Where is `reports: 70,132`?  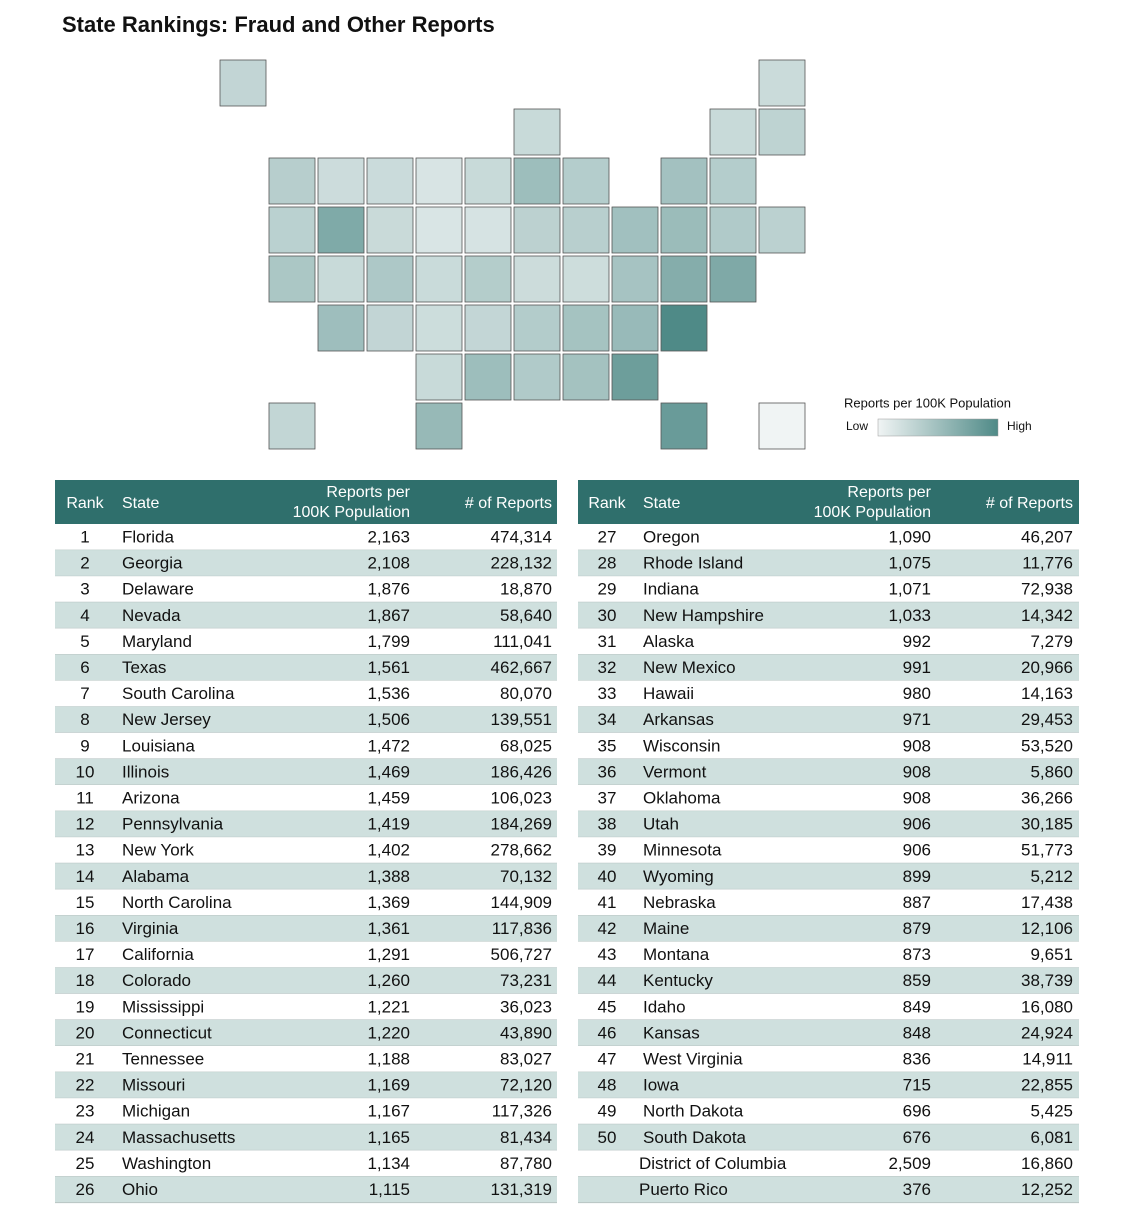
reports: 70,132 is located at coordinates (526, 876).